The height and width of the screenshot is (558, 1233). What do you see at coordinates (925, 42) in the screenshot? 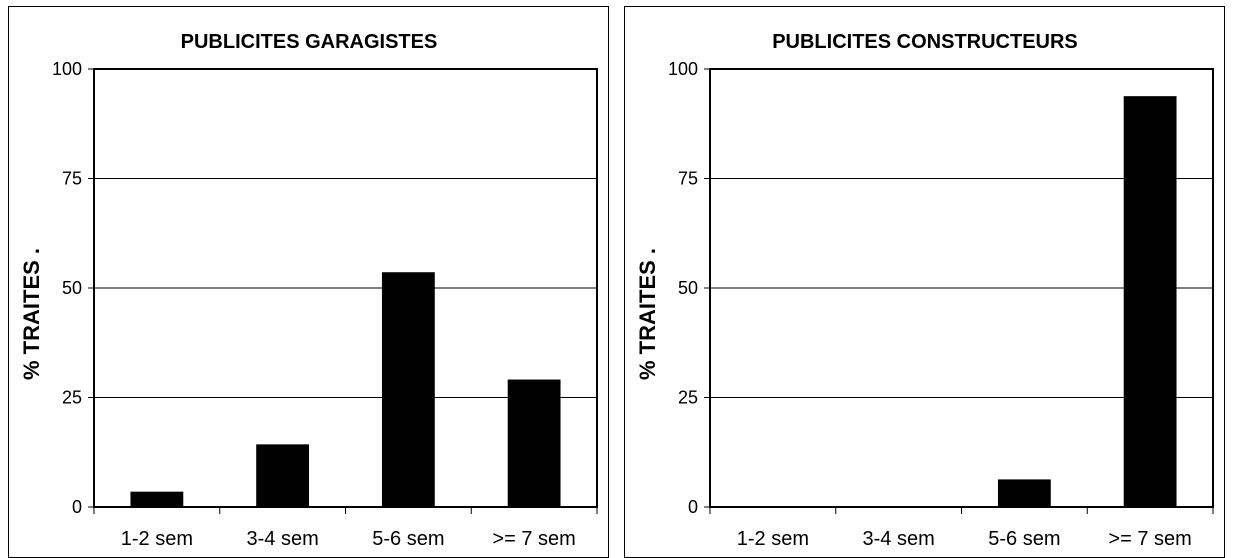
I see `chart-title: PUBLICITES CONSTRUCTEURS` at bounding box center [925, 42].